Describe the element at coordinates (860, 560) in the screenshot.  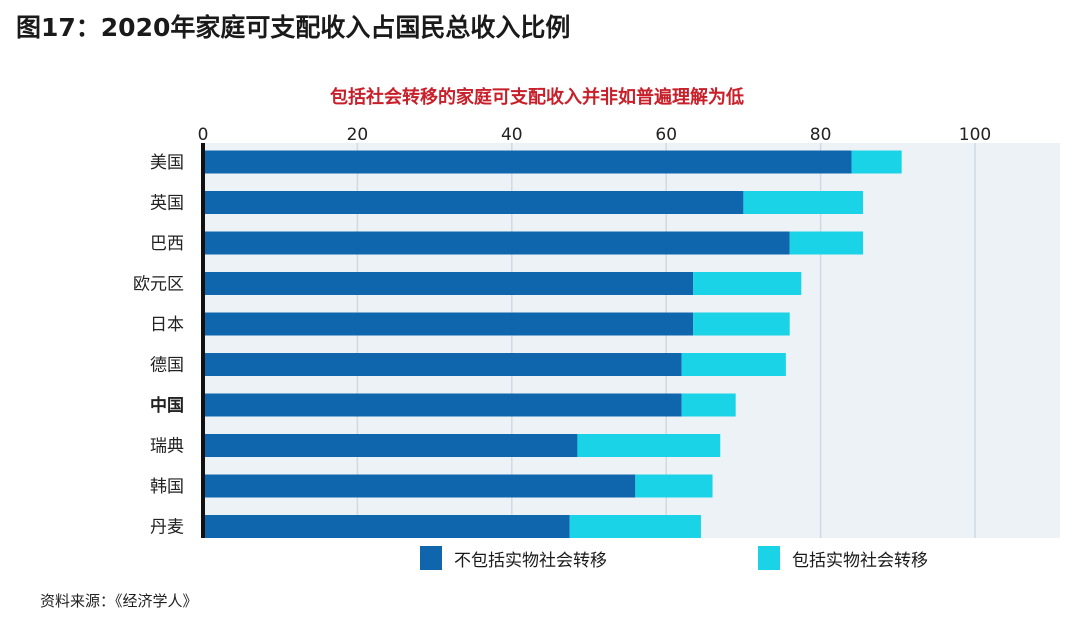
I see `legend-label-including: 包括实物社会转移` at that location.